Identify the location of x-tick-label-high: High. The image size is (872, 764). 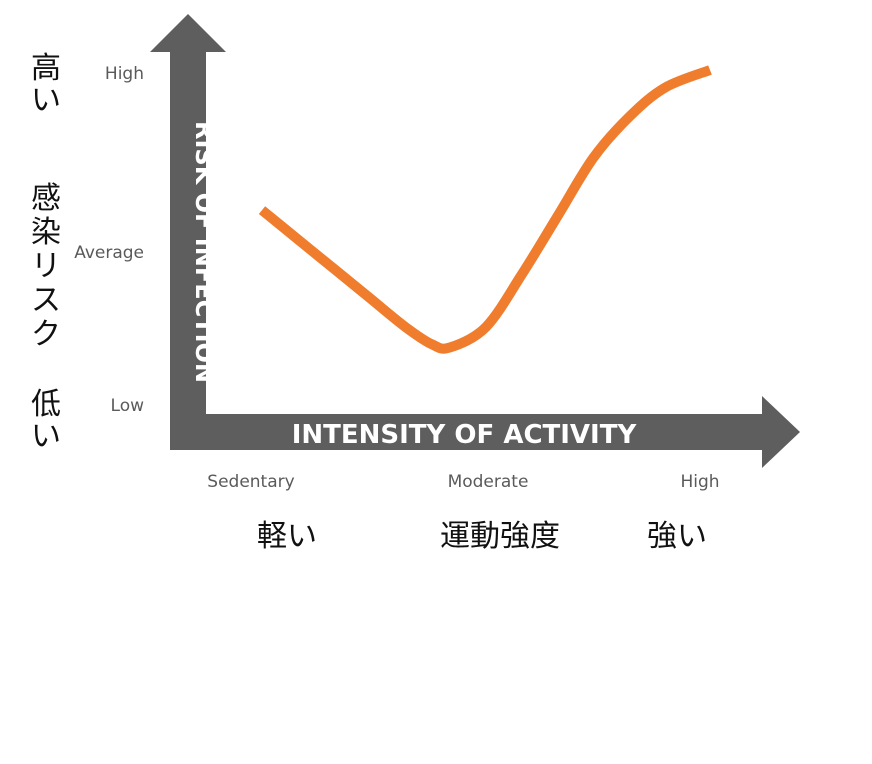
(699, 482).